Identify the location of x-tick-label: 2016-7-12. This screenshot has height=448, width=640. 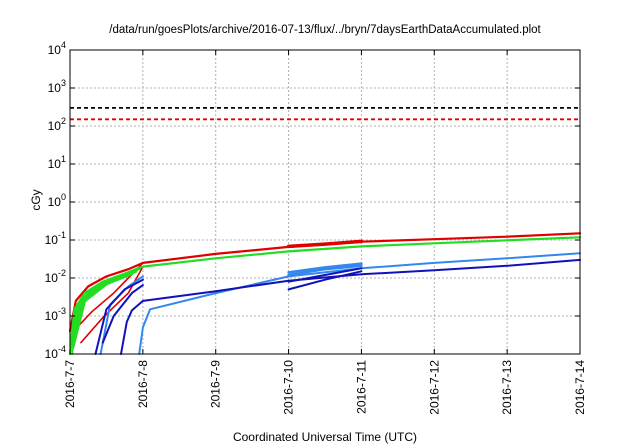
(434, 387).